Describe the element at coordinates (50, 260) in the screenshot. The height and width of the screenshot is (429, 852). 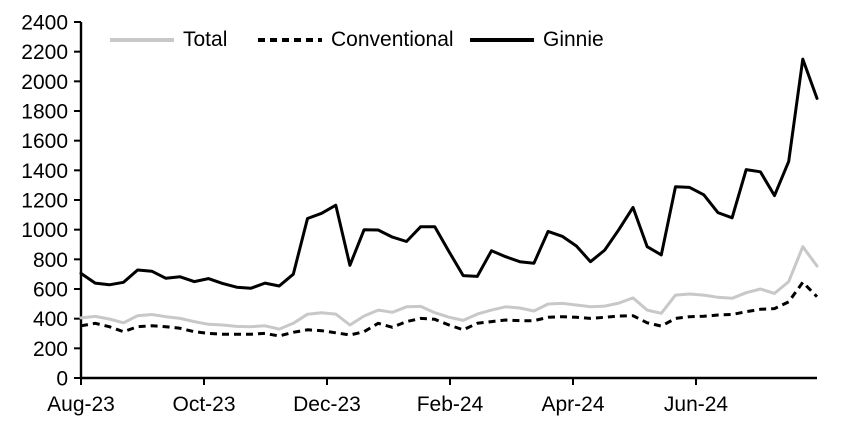
I see `y-axis-tick-label: 800` at that location.